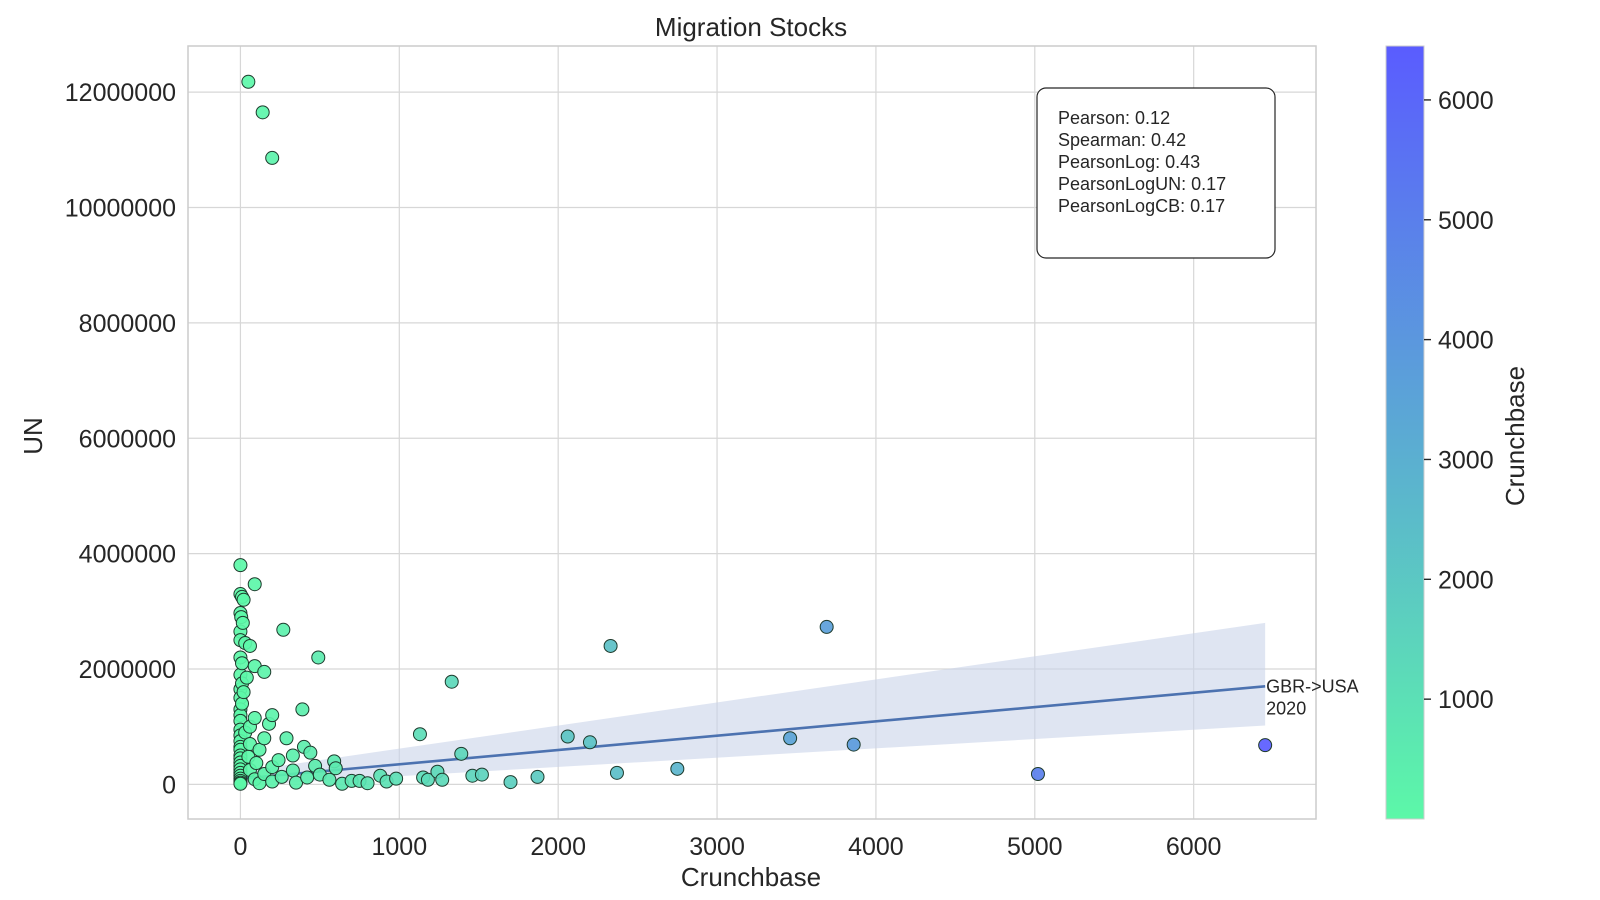 This screenshot has height=900, width=1600. I want to click on regression-line, so click(753, 732).